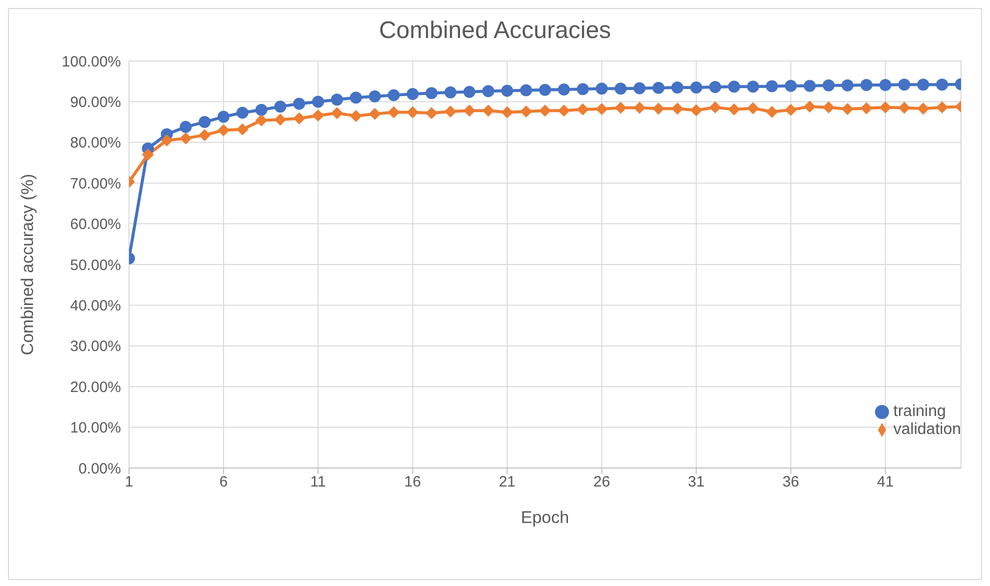 This screenshot has height=586, width=990. I want to click on y-axis-title: Combined accuracy (%), so click(28, 265).